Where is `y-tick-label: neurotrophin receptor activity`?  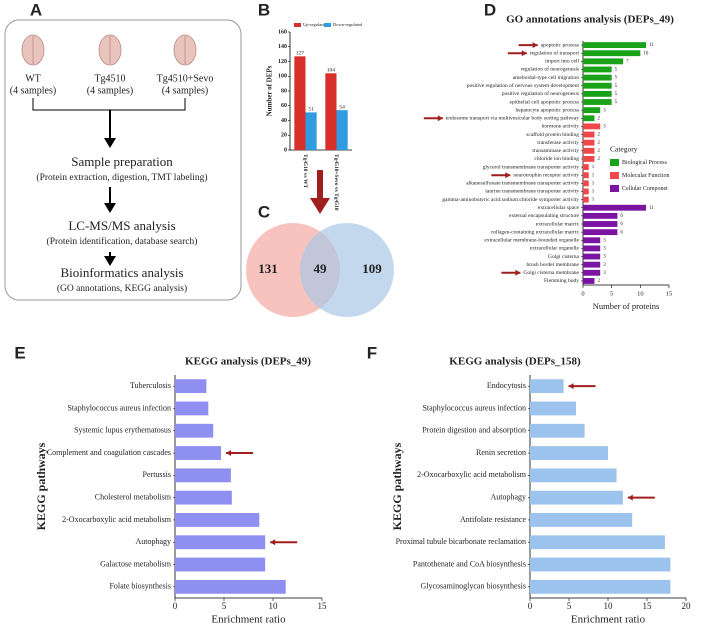 y-tick-label: neurotrophin receptor activity is located at coordinates (546, 175).